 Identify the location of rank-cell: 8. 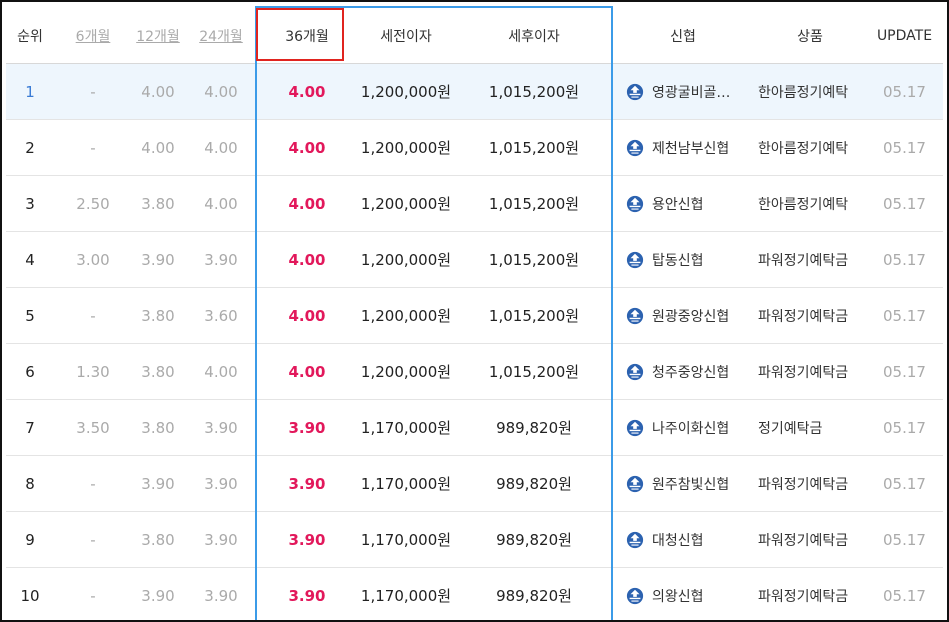
(30, 483).